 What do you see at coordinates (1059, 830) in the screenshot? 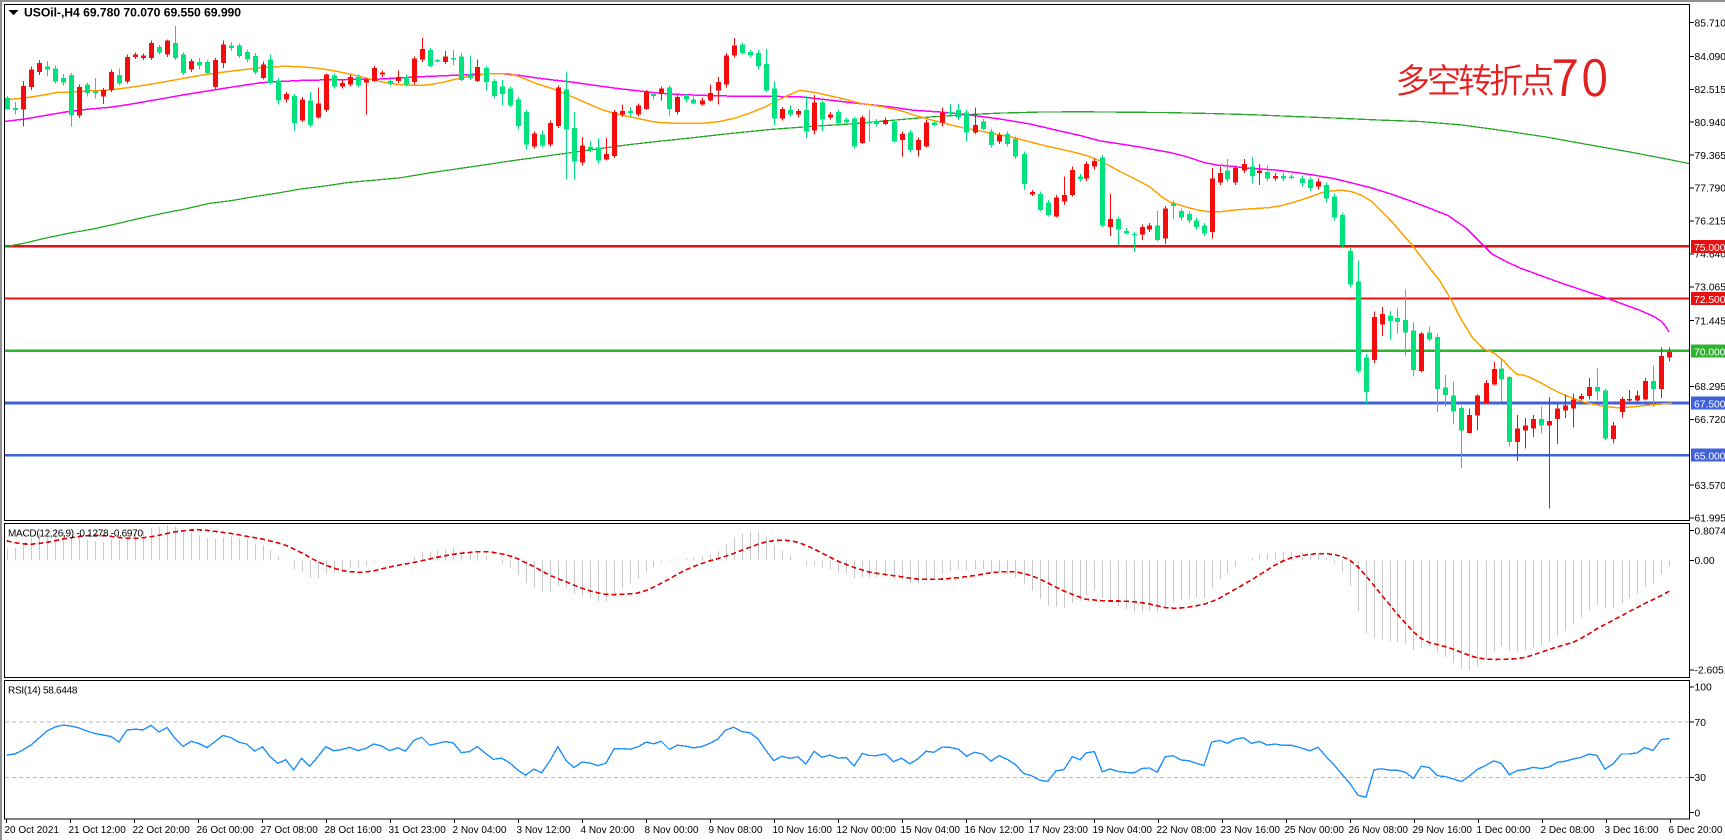
I see `svg-text: 17 Nov 23:00` at bounding box center [1059, 830].